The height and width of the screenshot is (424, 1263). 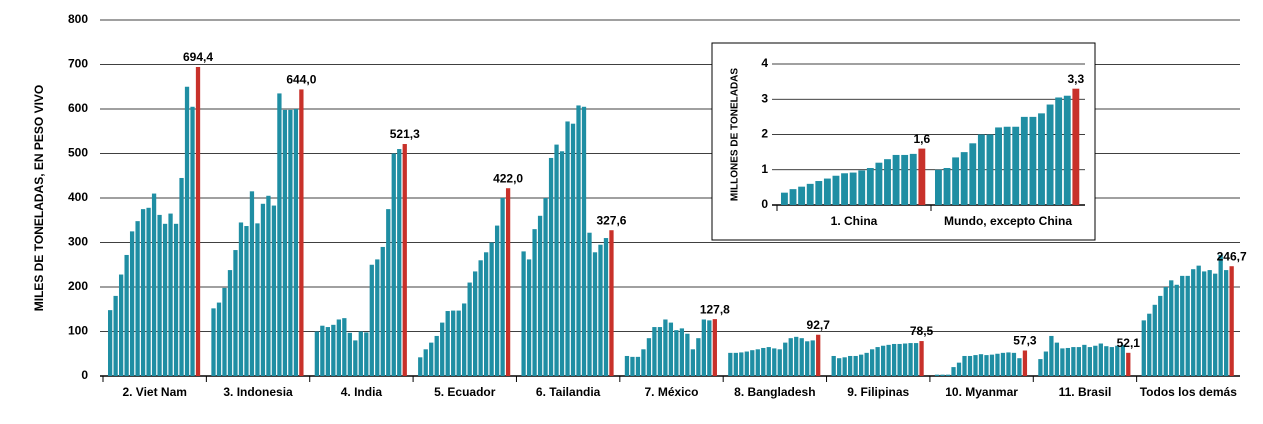 I want to click on value-label: 1,6, so click(x=922, y=139).